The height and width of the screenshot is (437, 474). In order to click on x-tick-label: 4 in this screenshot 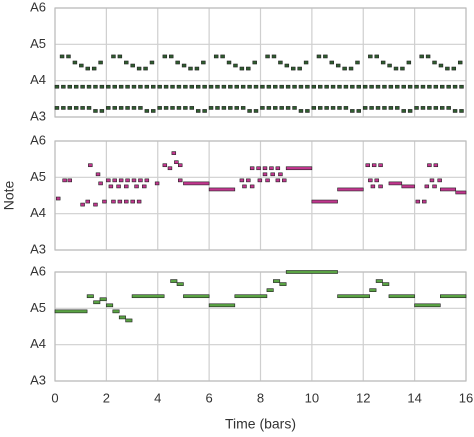, I will do `click(157, 397)`.